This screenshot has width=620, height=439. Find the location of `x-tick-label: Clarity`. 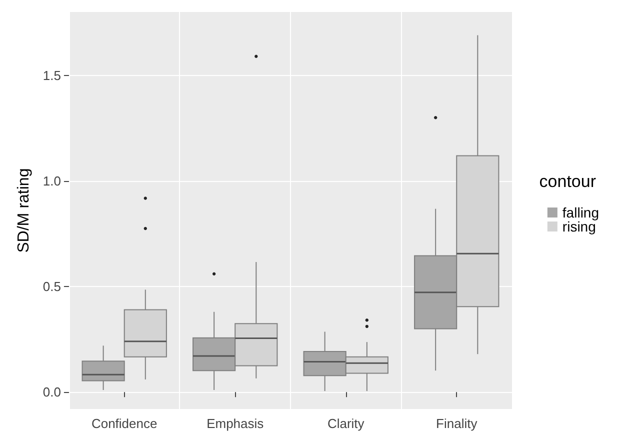

x-tick-label: Clarity is located at coordinates (346, 423).